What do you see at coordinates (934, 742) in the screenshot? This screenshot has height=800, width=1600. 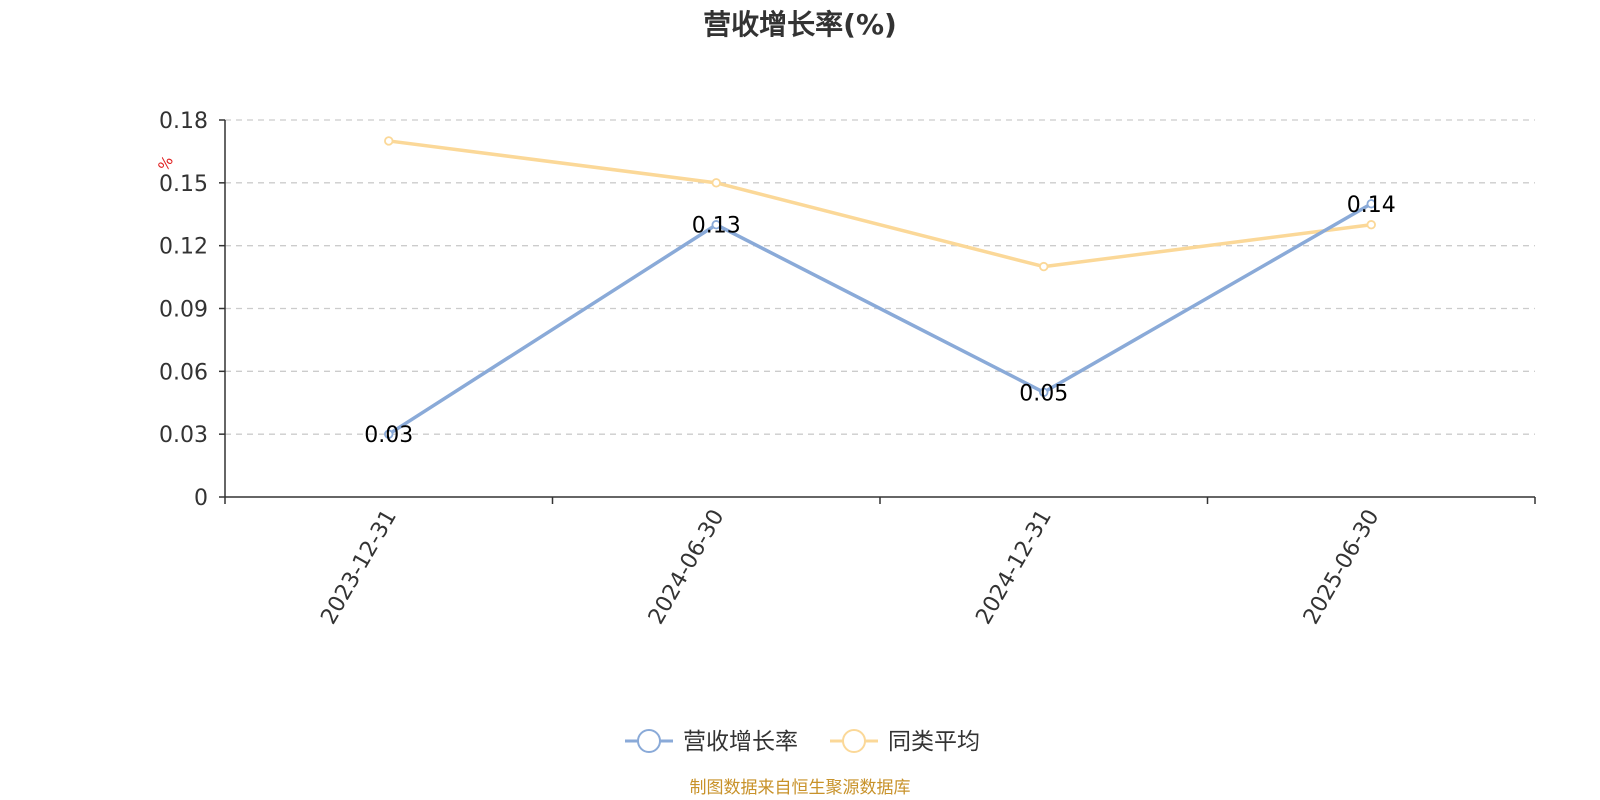 I see `legend-label: 同类平均` at bounding box center [934, 742].